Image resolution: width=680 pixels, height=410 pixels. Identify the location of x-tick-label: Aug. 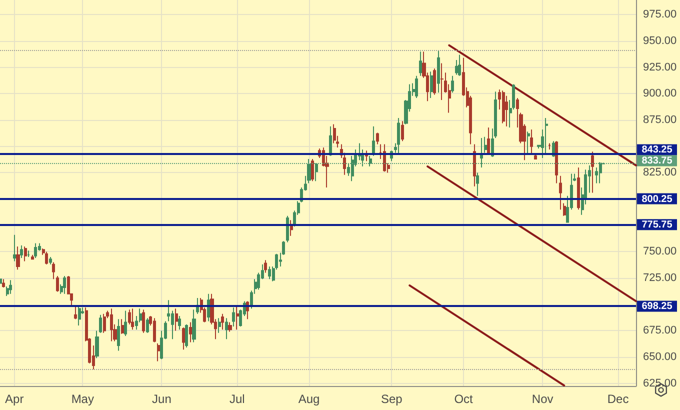
(309, 399).